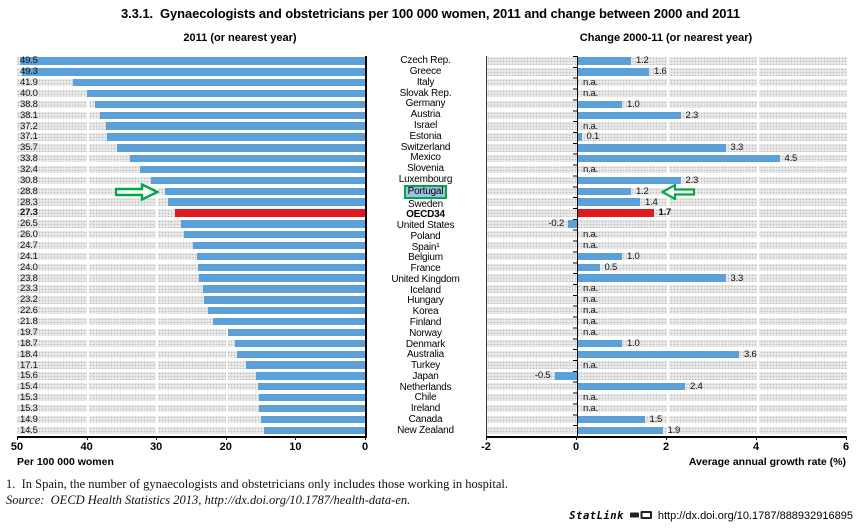 This screenshot has width=861, height=528. What do you see at coordinates (29, 170) in the screenshot?
I see `value-label-2011: 32.4` at bounding box center [29, 170].